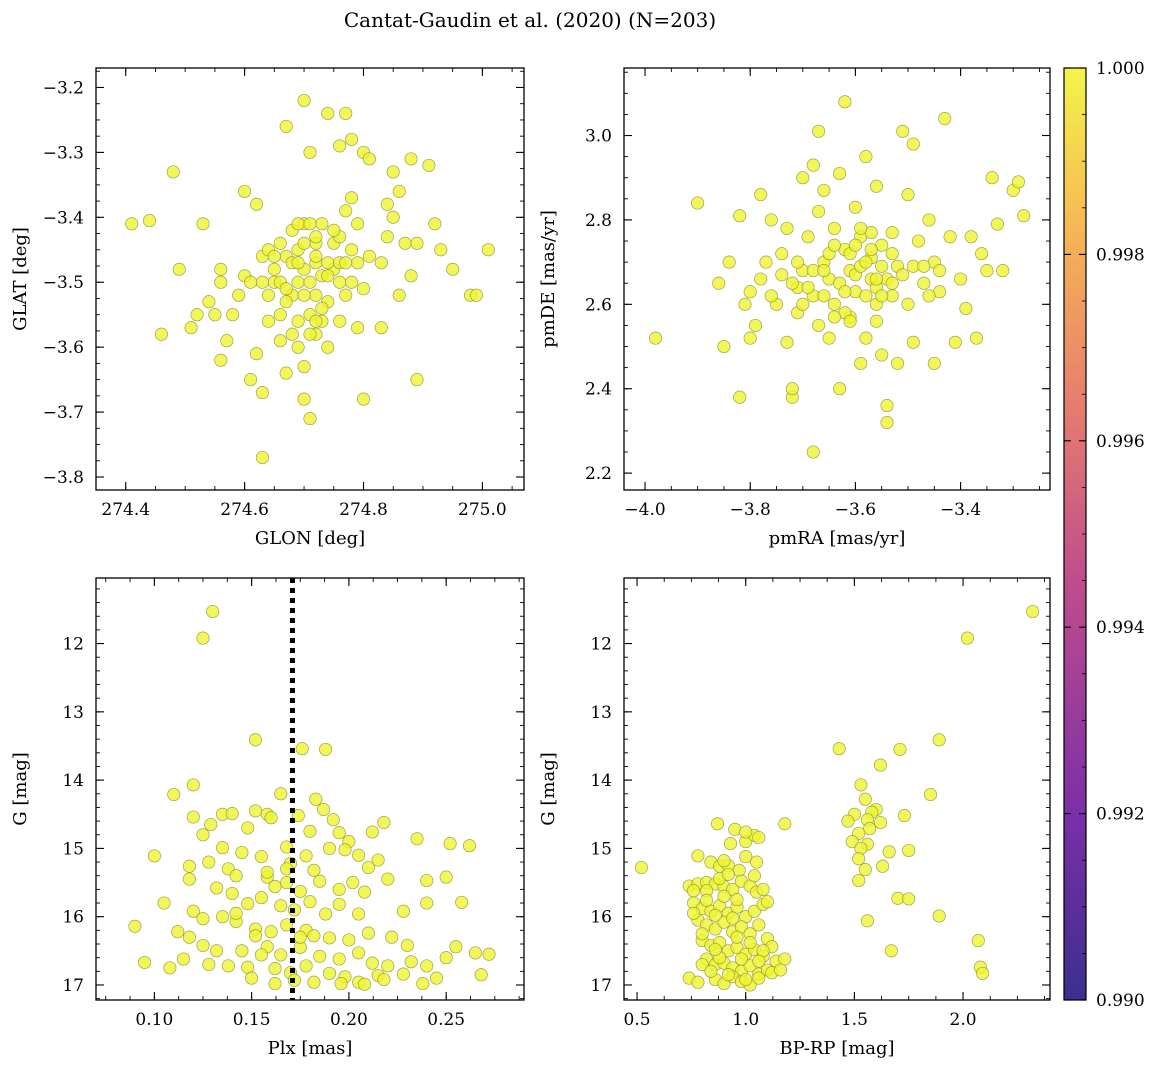  Describe the element at coordinates (363, 510) in the screenshot. I see `x-tick-label: 274.8` at that location.